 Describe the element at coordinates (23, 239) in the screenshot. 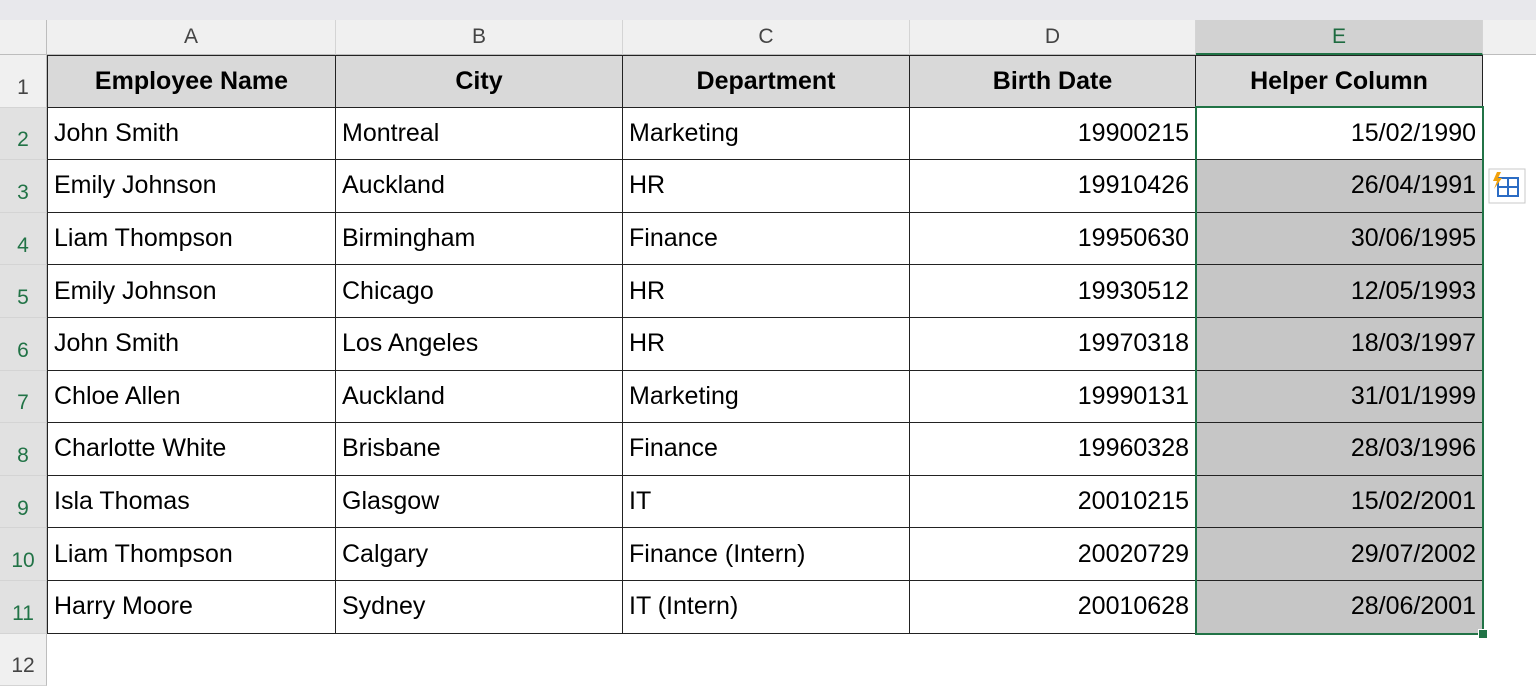

I see `row-header: 4` at that location.